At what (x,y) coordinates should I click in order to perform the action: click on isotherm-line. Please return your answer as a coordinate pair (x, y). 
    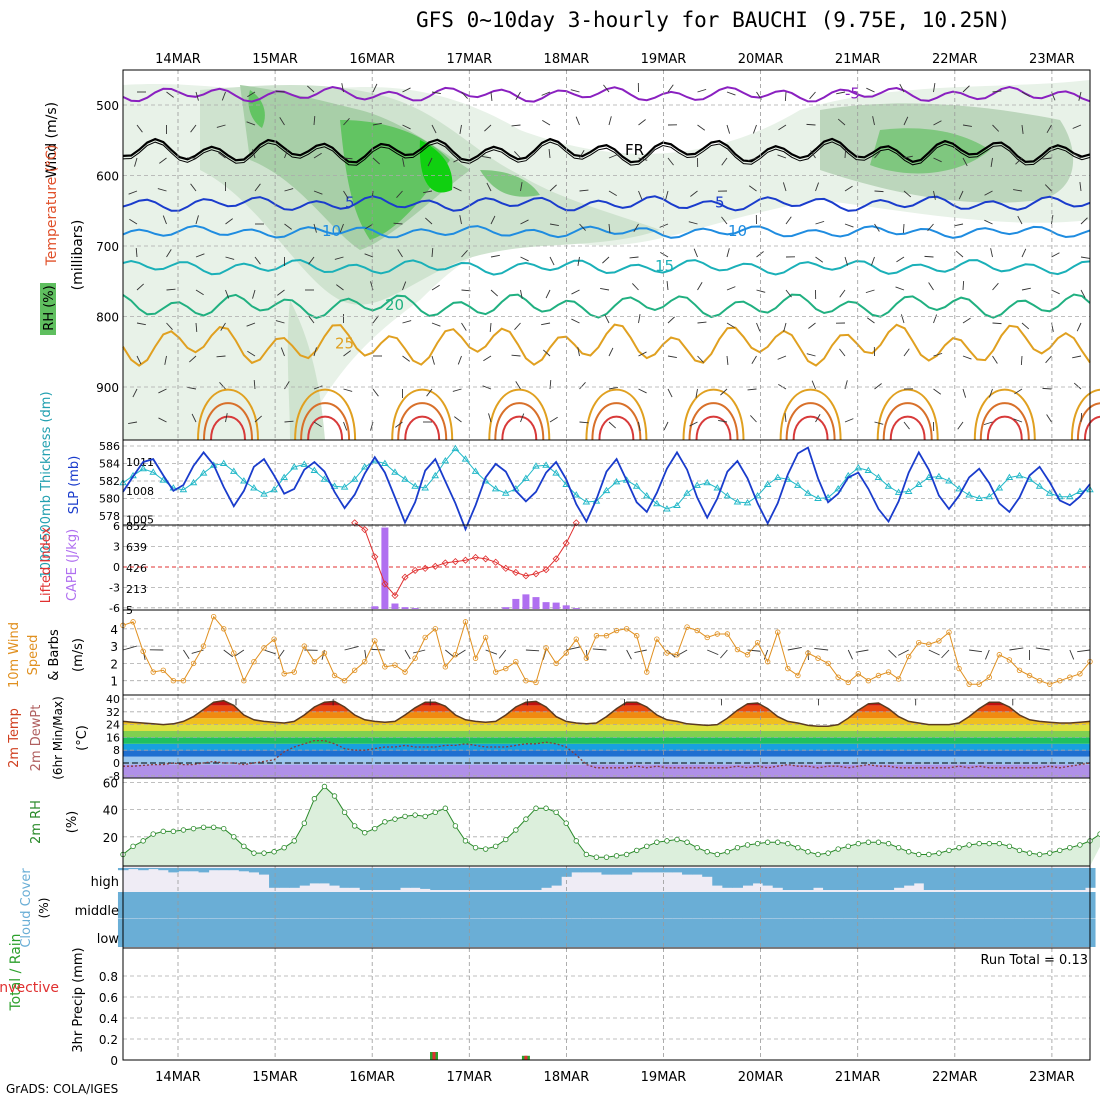
    Looking at the image, I should click on (606, 203).